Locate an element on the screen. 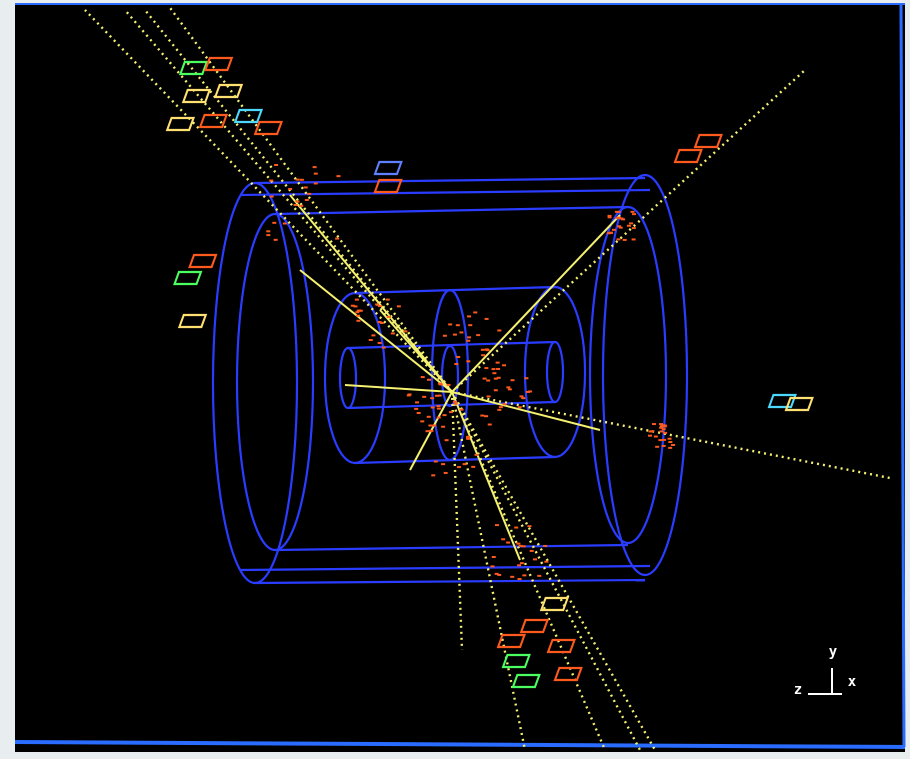 The image size is (910, 759). axis-label: y is located at coordinates (833, 652).